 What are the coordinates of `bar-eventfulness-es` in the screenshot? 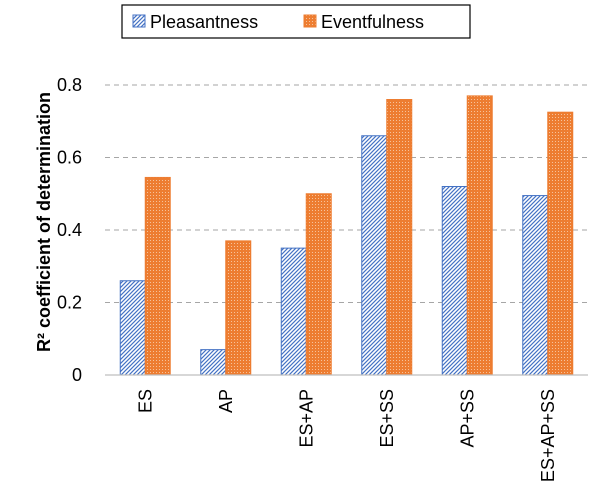 It's located at (157, 276).